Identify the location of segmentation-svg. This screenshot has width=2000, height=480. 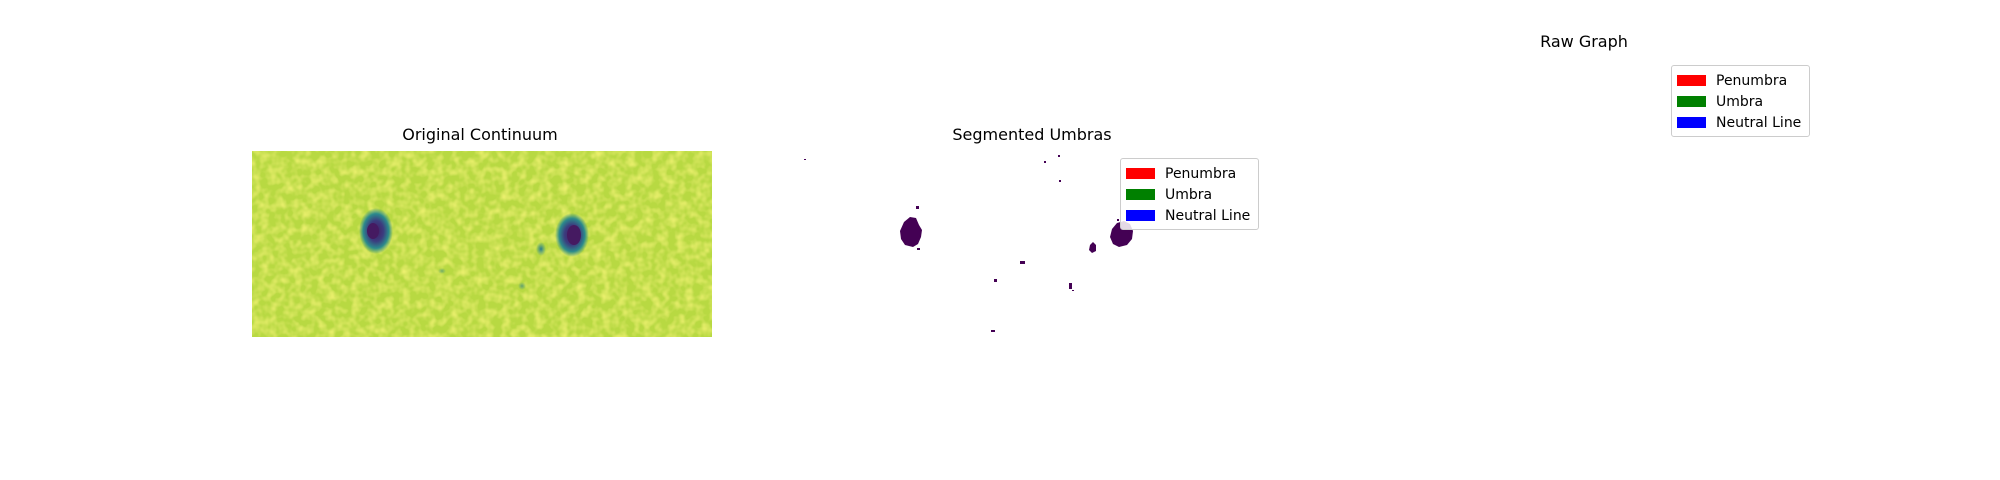
(968, 243).